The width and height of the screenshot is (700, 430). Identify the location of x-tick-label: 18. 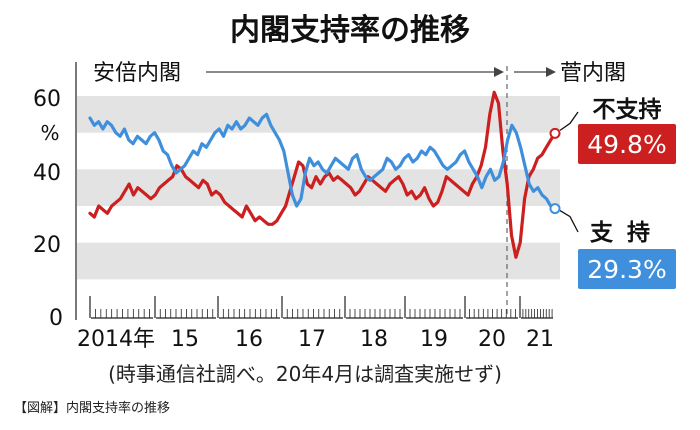
(374, 339).